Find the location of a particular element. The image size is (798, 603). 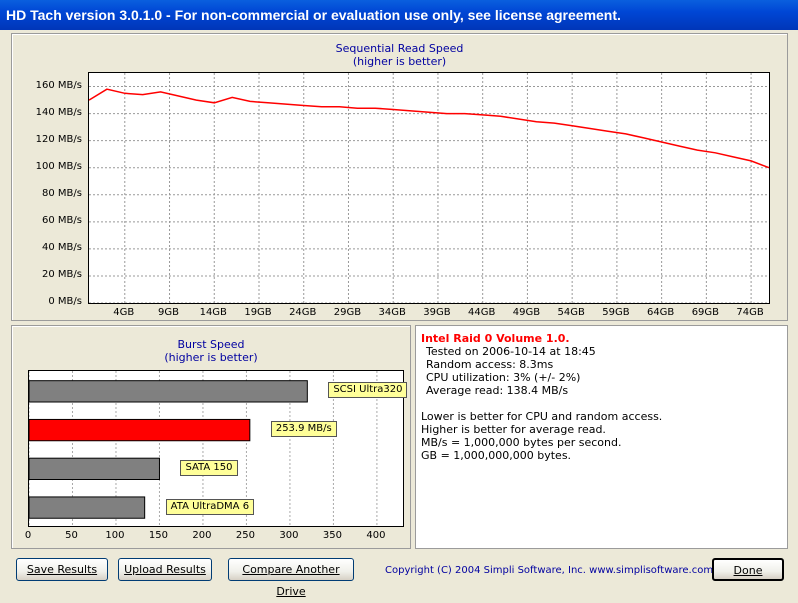

read-x-tick-label: 69GB is located at coordinates (705, 312).